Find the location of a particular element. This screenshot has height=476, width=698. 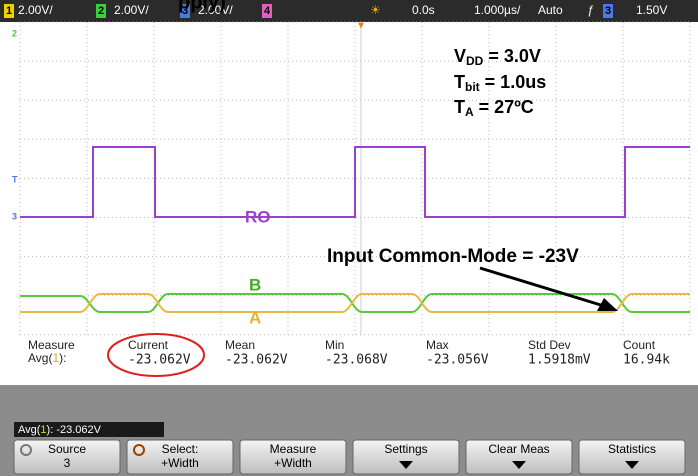

ch3-num: 3 is located at coordinates (185, 11).